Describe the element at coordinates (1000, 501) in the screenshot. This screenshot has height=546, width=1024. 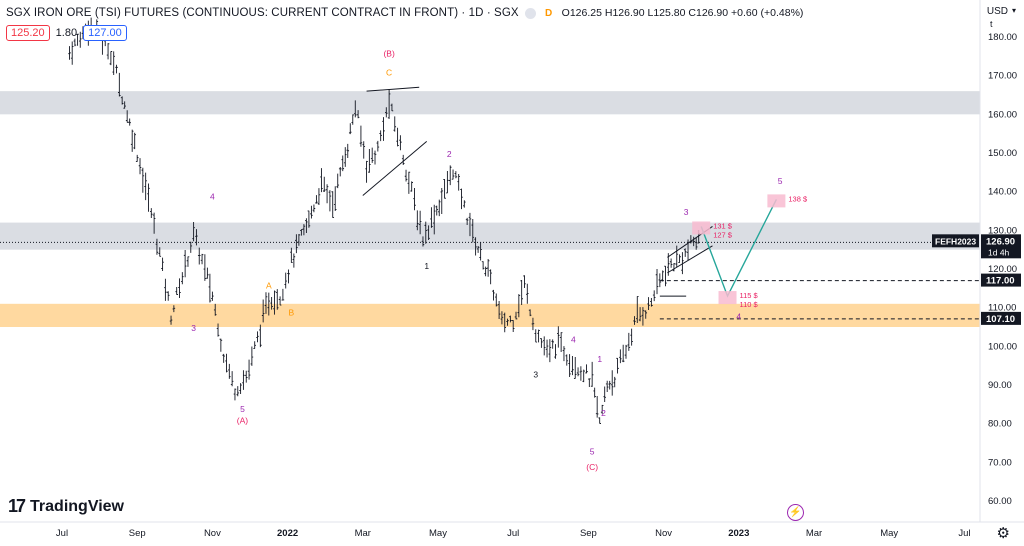
I see `y-tick-label: 60.00` at that location.